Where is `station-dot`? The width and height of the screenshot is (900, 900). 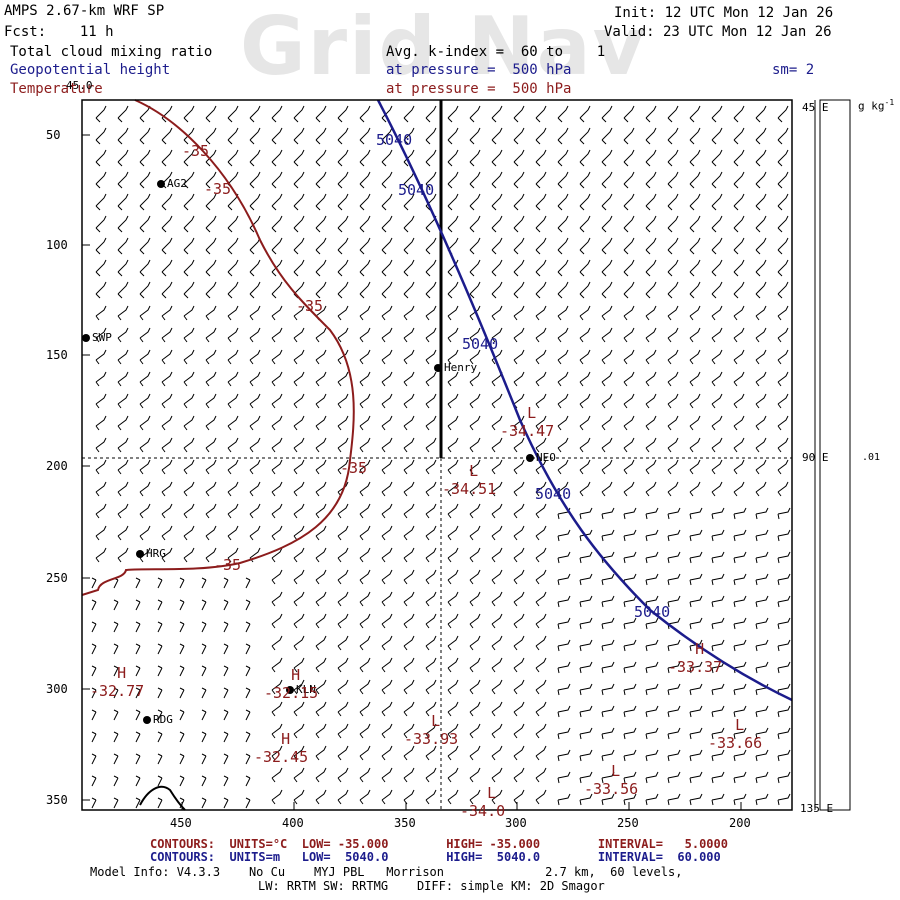
station-dot is located at coordinates (530, 458).